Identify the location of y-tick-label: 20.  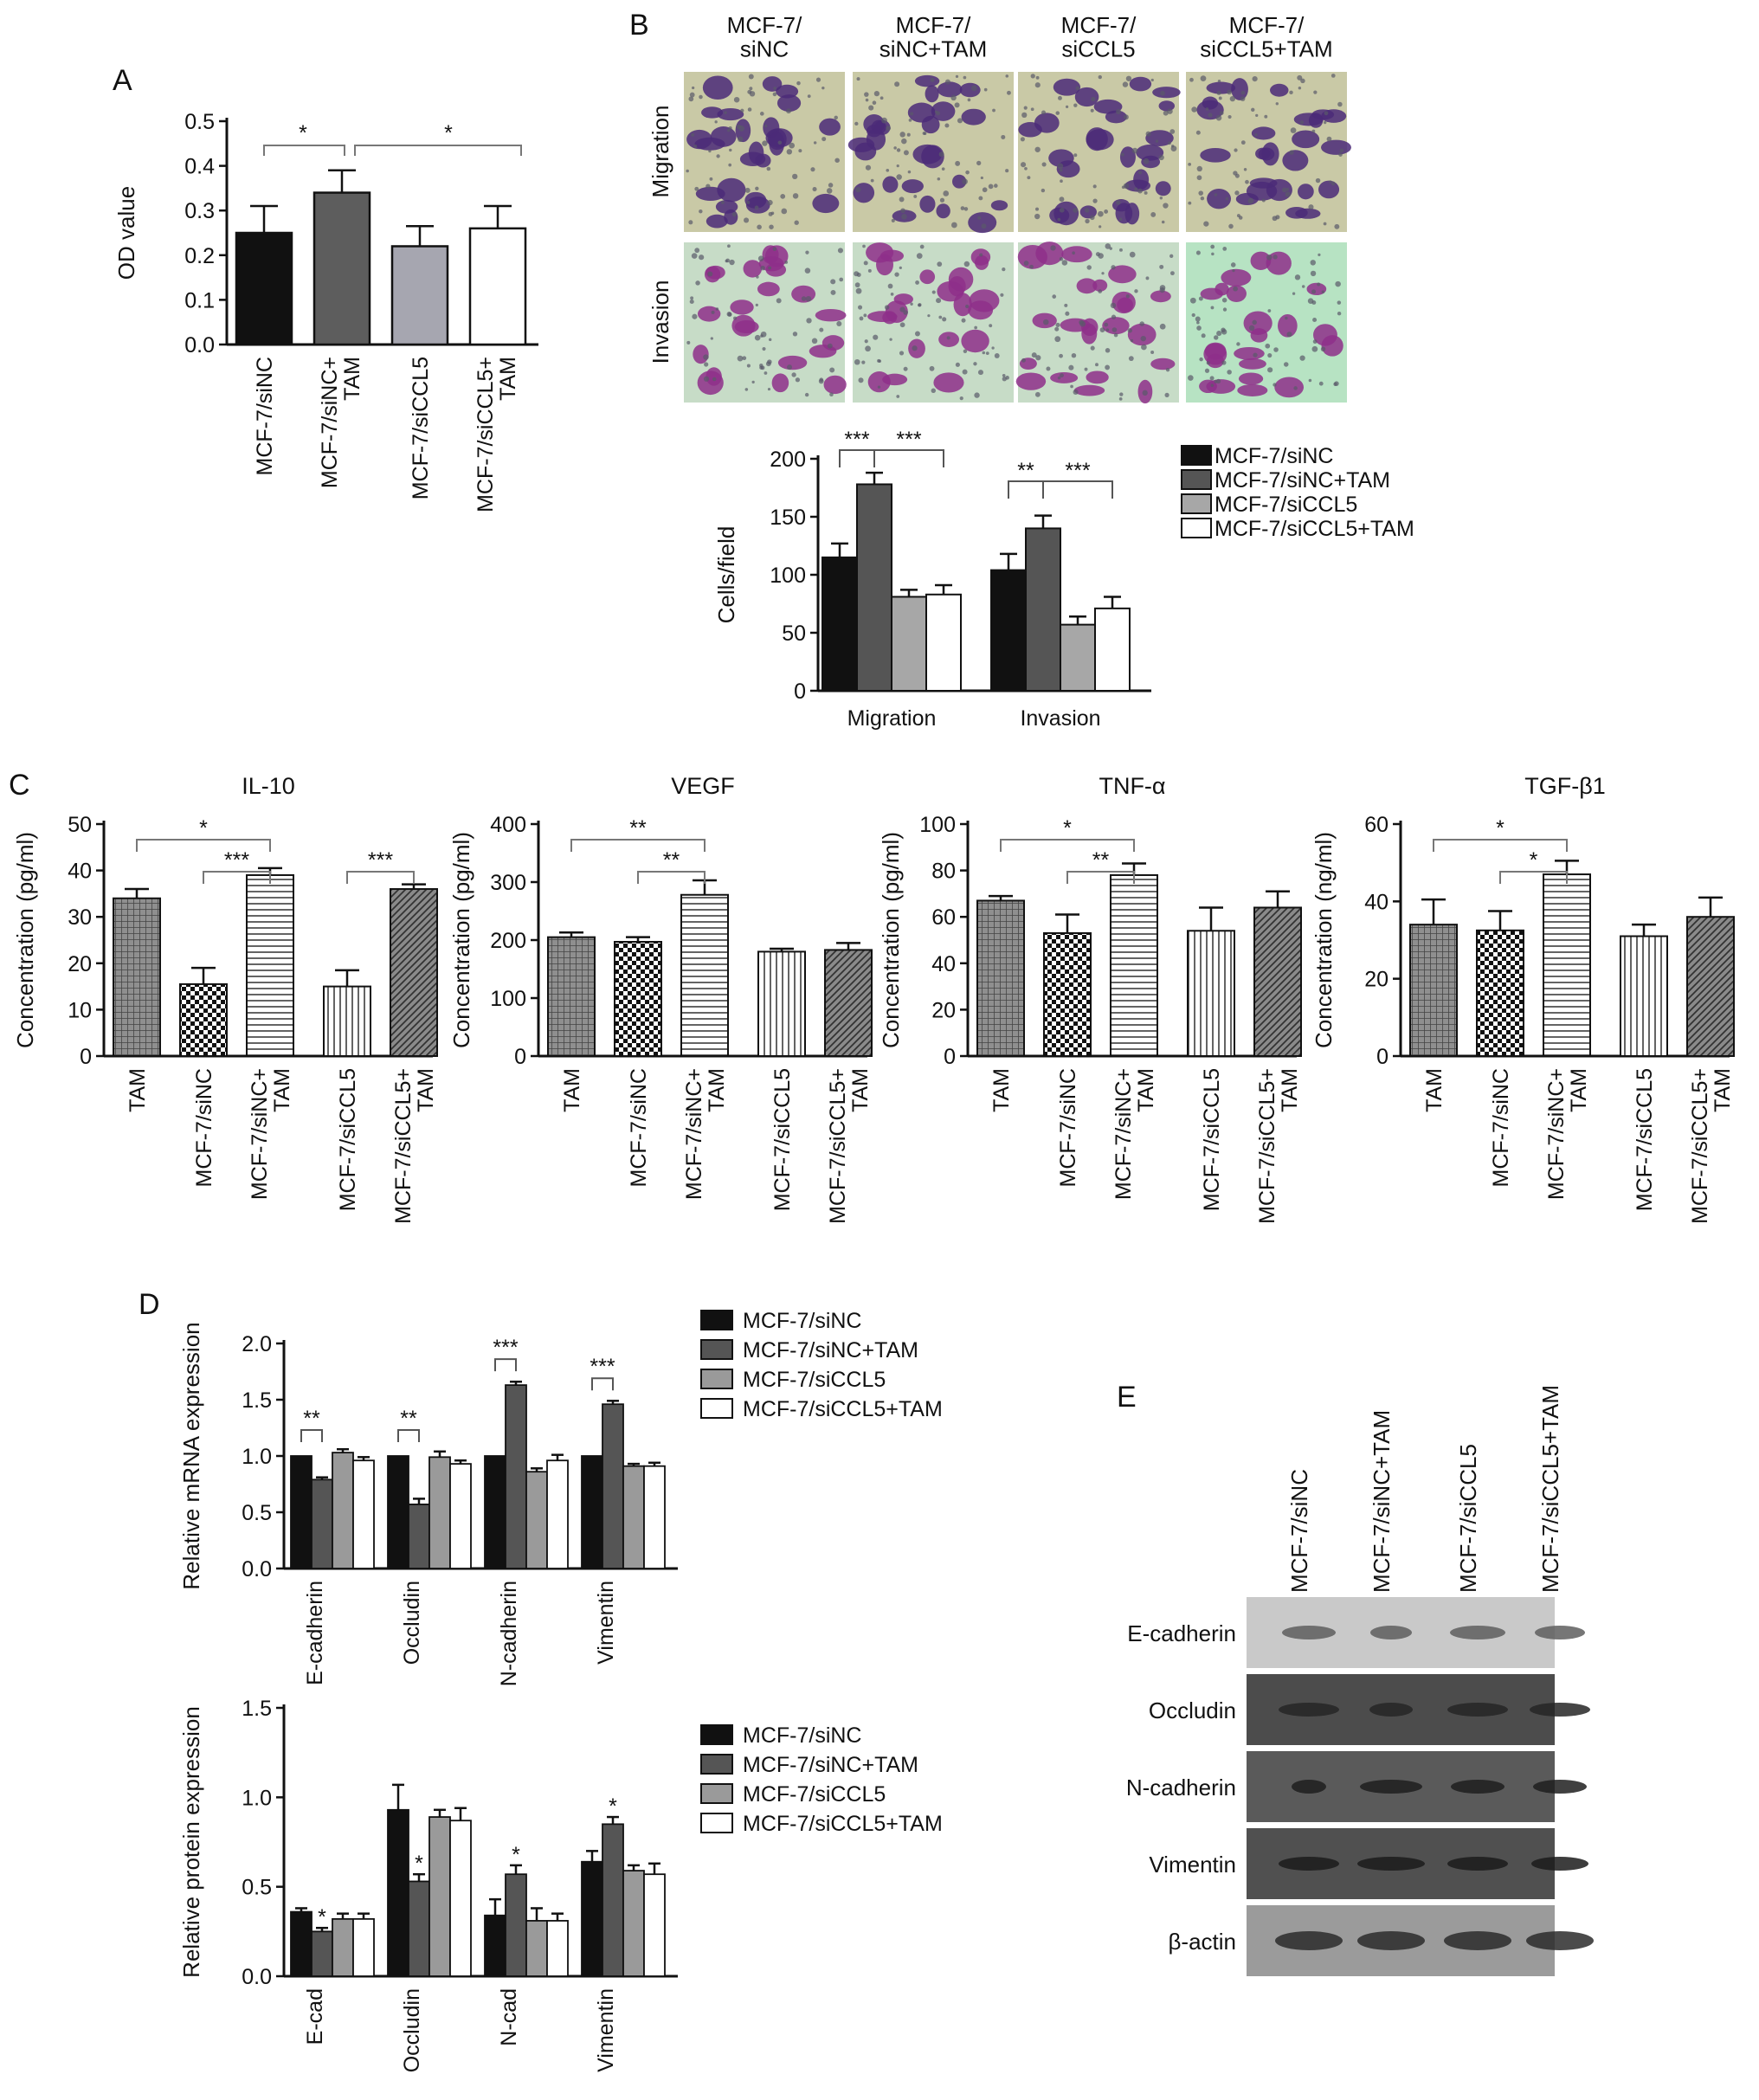
(943, 1010).